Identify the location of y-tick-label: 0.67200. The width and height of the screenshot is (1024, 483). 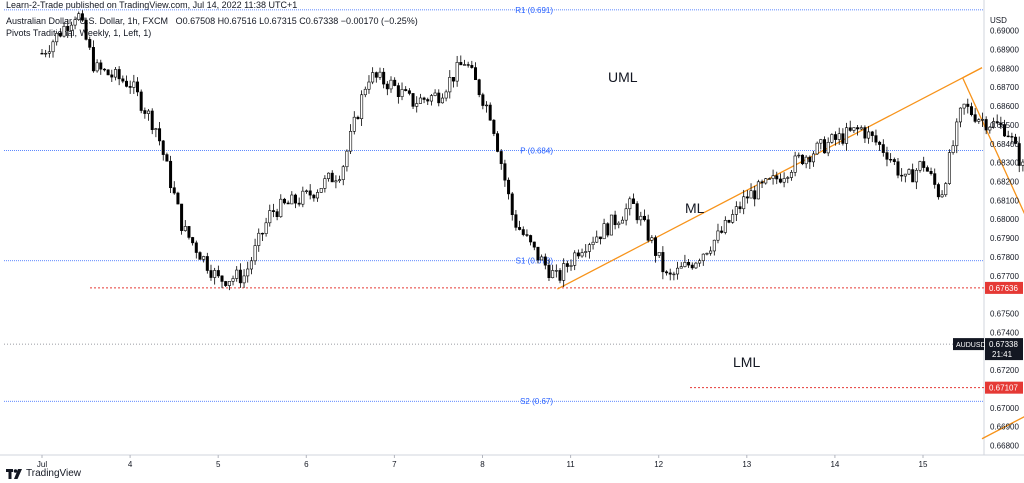
(1004, 370).